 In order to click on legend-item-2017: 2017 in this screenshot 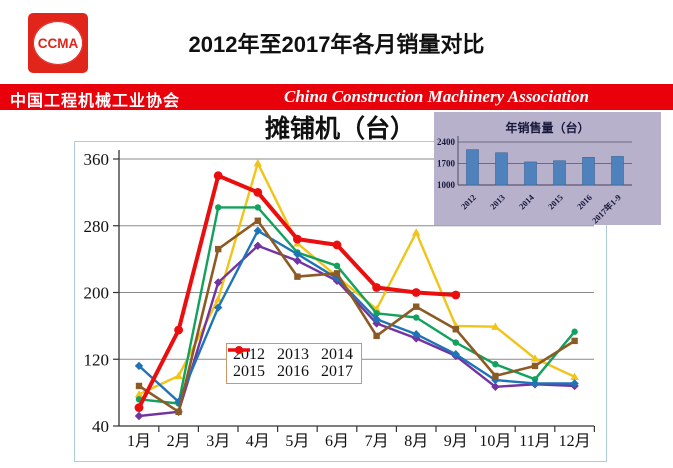, I will do `click(290, 363)`.